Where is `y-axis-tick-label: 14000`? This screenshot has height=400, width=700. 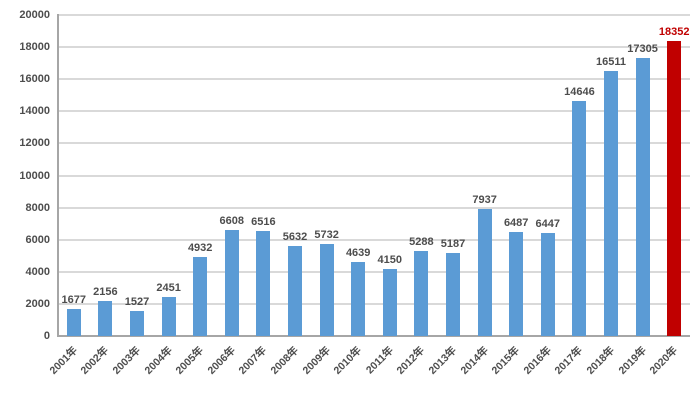 y-axis-tick-label: 14000 is located at coordinates (34, 111).